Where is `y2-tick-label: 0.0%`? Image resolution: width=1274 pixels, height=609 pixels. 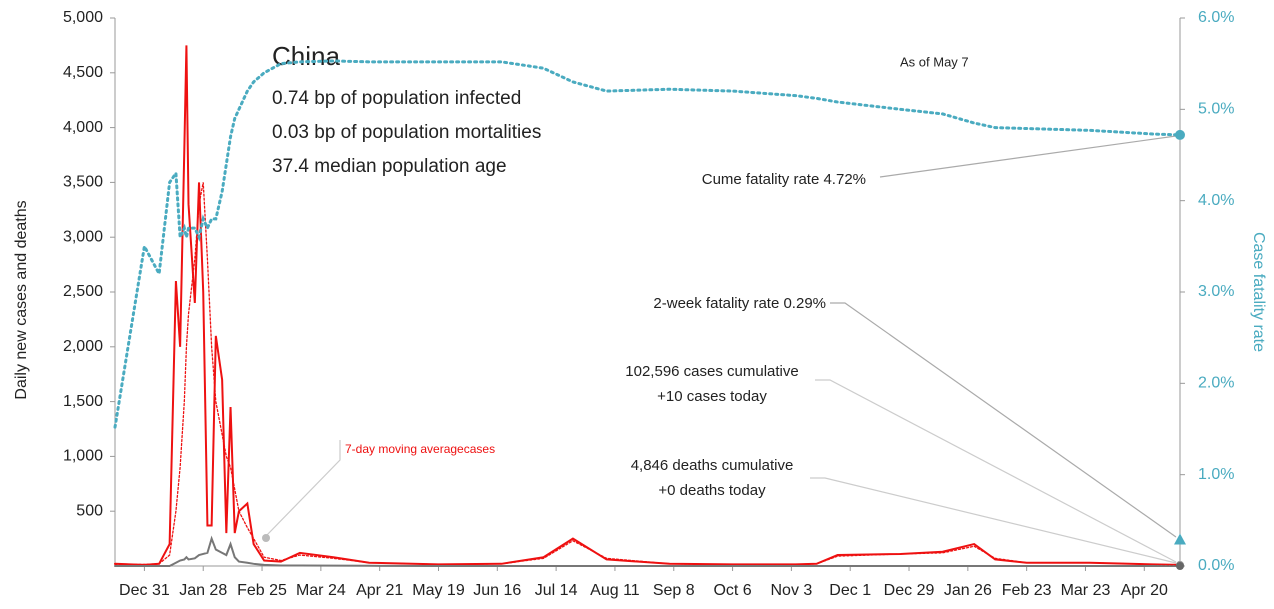
y2-tick-label: 0.0% is located at coordinates (1216, 565).